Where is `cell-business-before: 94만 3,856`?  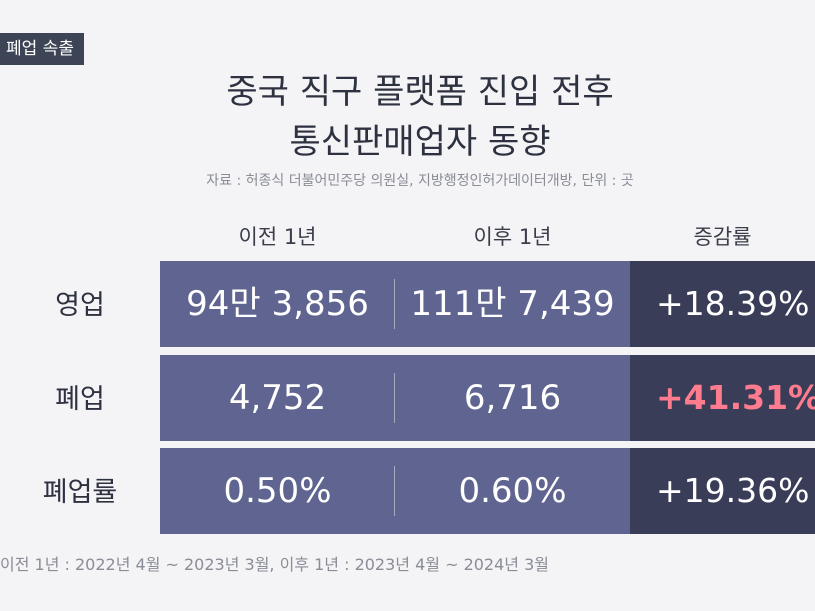 cell-business-before: 94만 3,856 is located at coordinates (277, 304).